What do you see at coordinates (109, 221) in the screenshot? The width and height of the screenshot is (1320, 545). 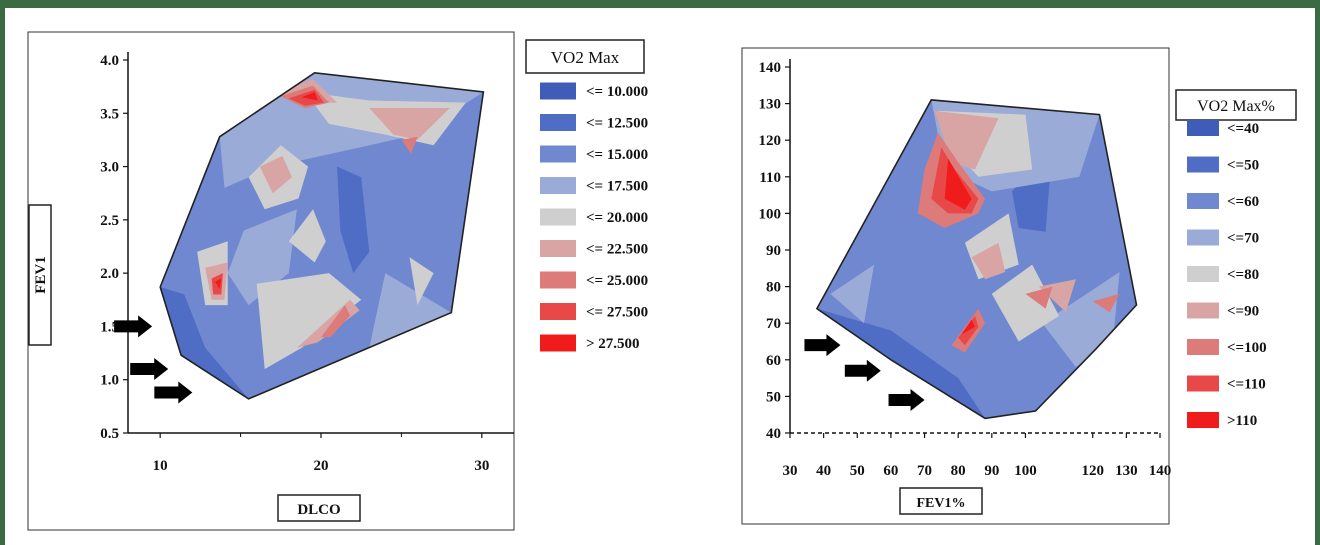 I see `y-tick-label: 2.5` at bounding box center [109, 221].